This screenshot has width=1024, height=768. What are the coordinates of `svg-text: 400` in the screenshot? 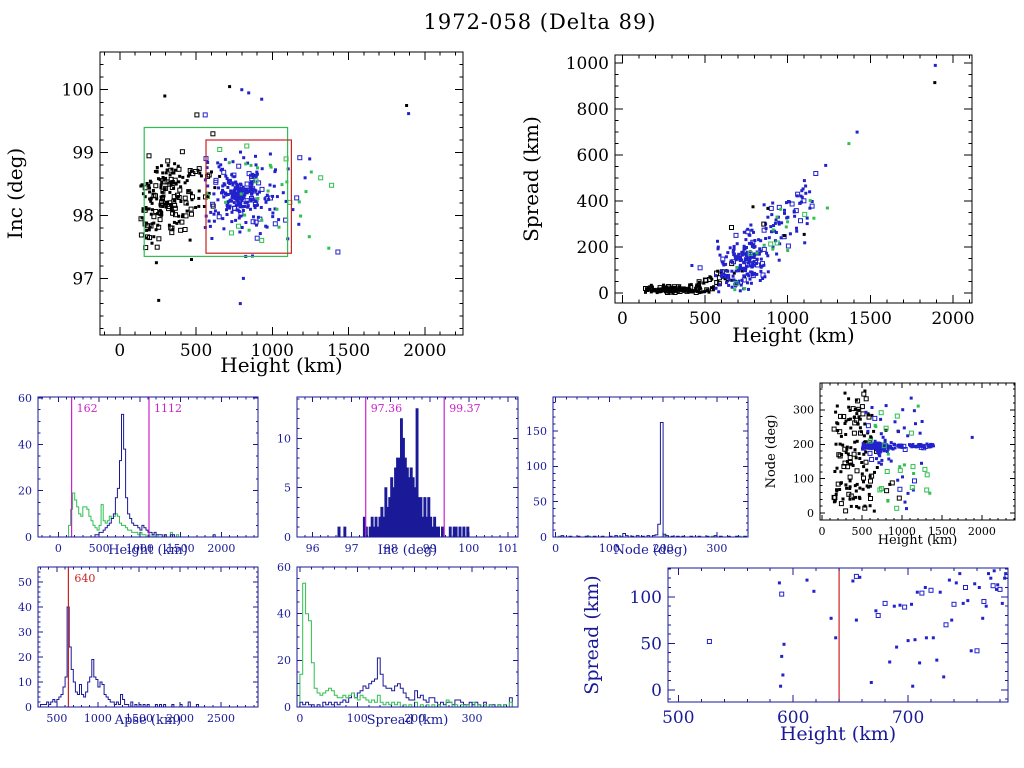 It's located at (593, 202).